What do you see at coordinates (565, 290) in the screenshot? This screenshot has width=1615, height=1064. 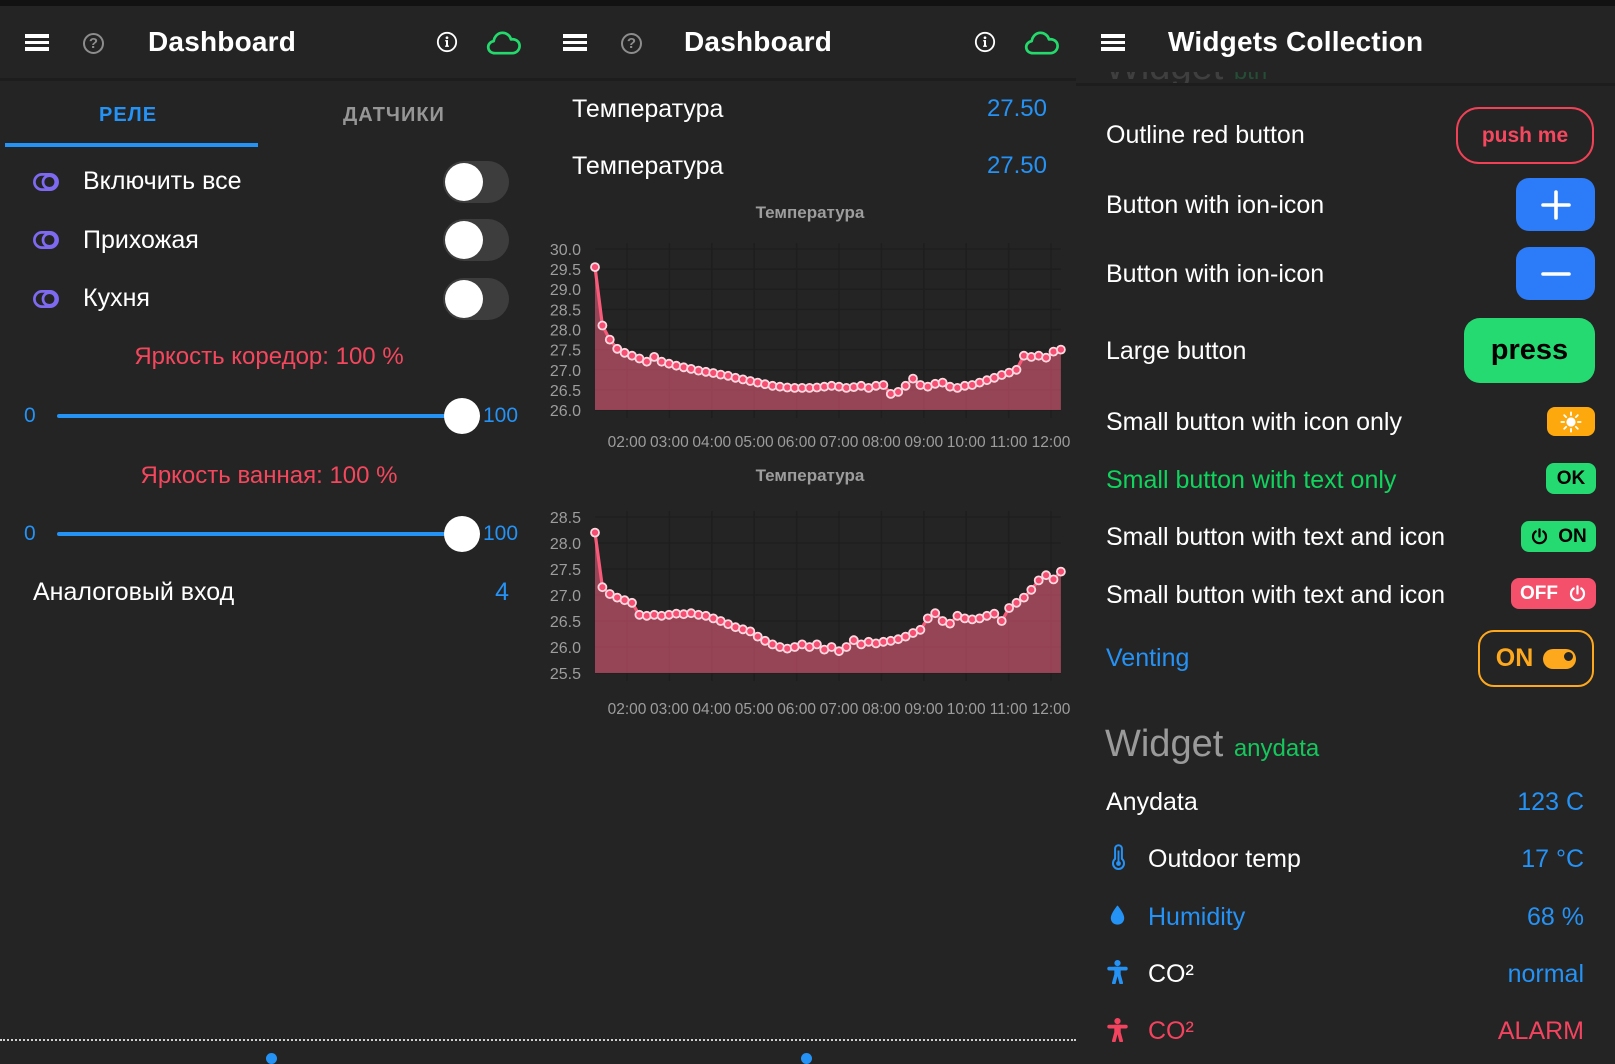 I see `svg-text: 29.0` at bounding box center [565, 290].